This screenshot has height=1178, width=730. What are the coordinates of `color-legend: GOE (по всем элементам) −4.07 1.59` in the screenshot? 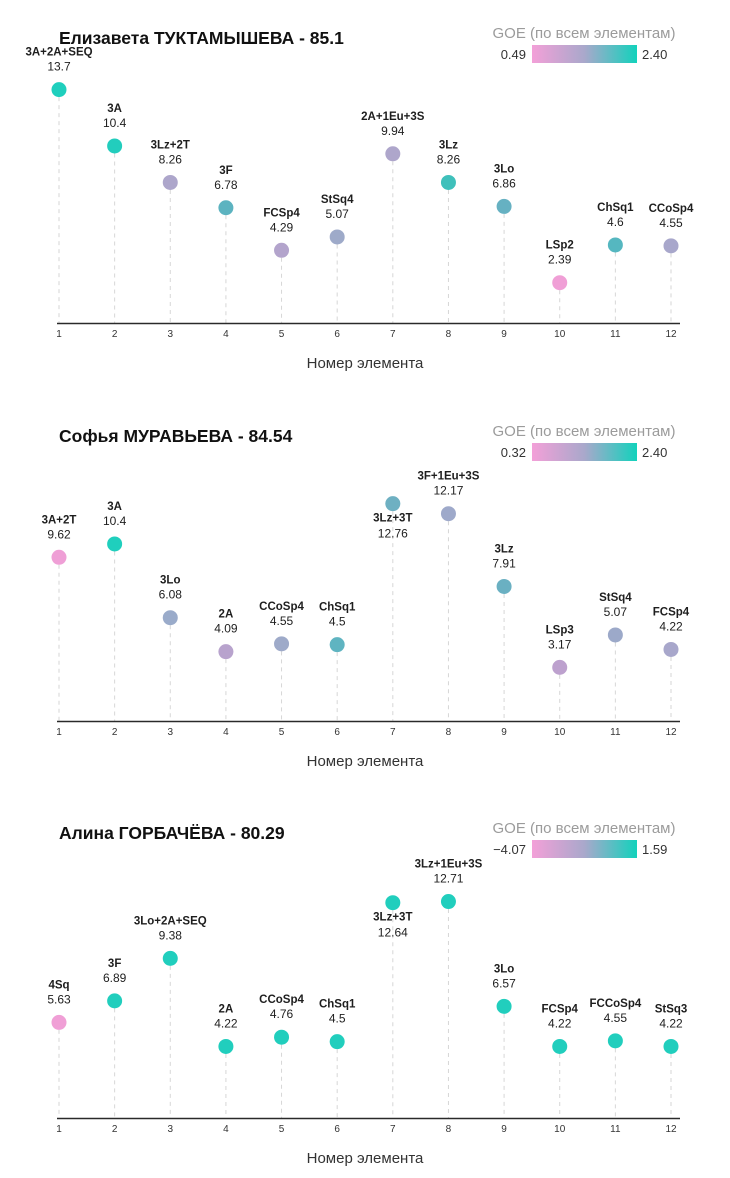 It's located at (584, 839).